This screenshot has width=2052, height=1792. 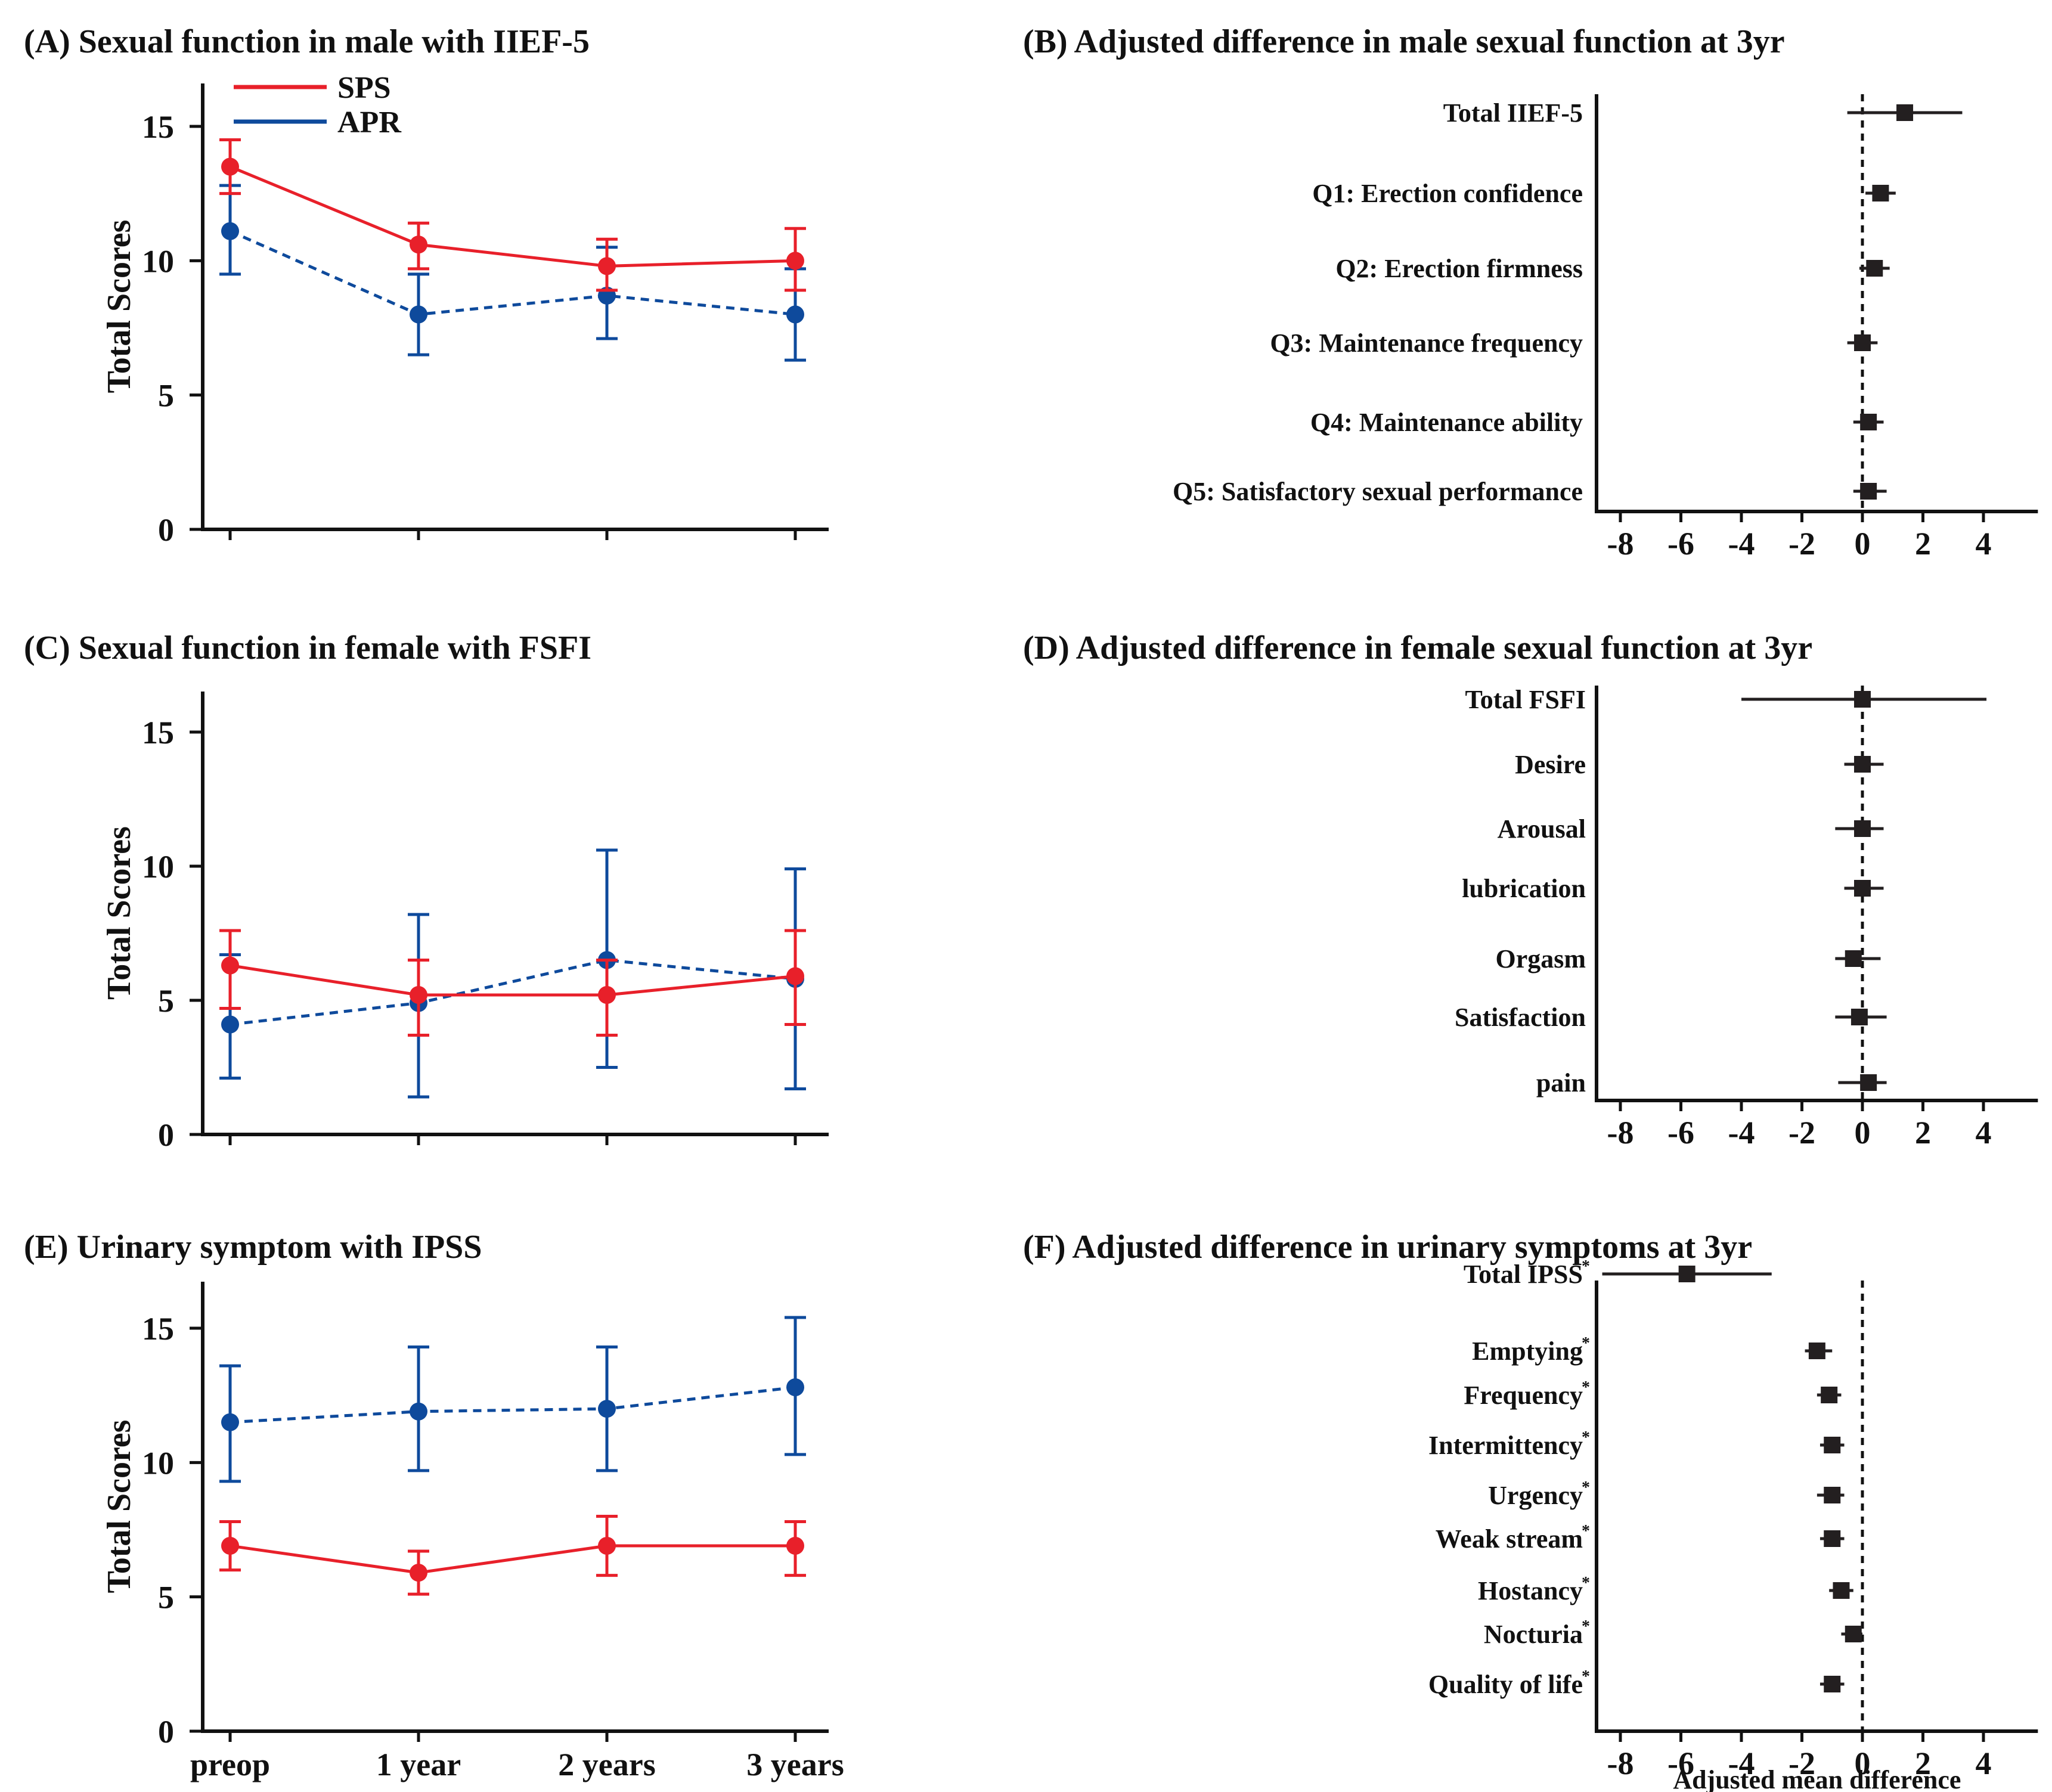 What do you see at coordinates (1680, 1764) in the screenshot?
I see `x-tick-label: -6` at bounding box center [1680, 1764].